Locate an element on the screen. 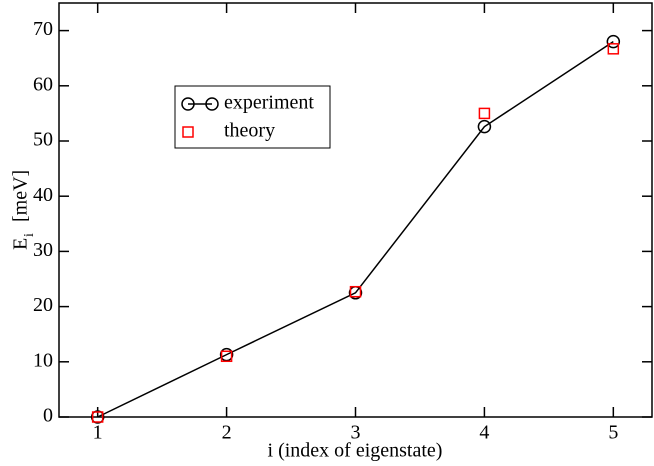 The height and width of the screenshot is (466, 654). legend-label: experiment is located at coordinates (269, 103).